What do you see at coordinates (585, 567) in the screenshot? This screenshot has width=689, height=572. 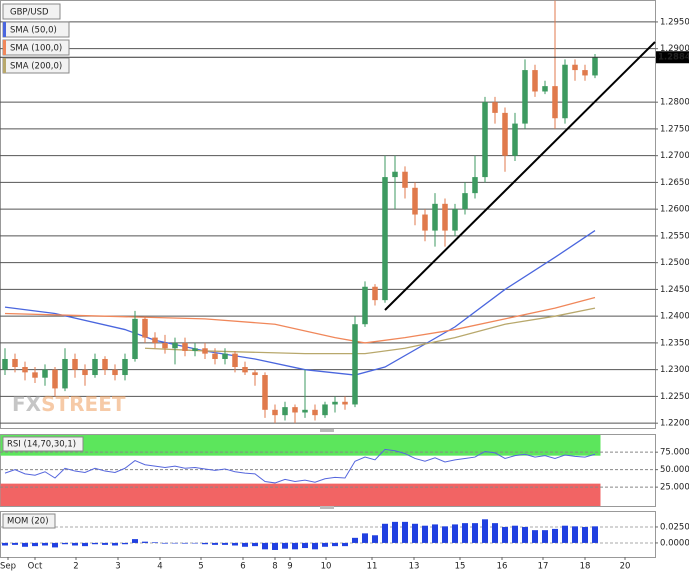 I see `x-tick-label: 18` at bounding box center [585, 567].